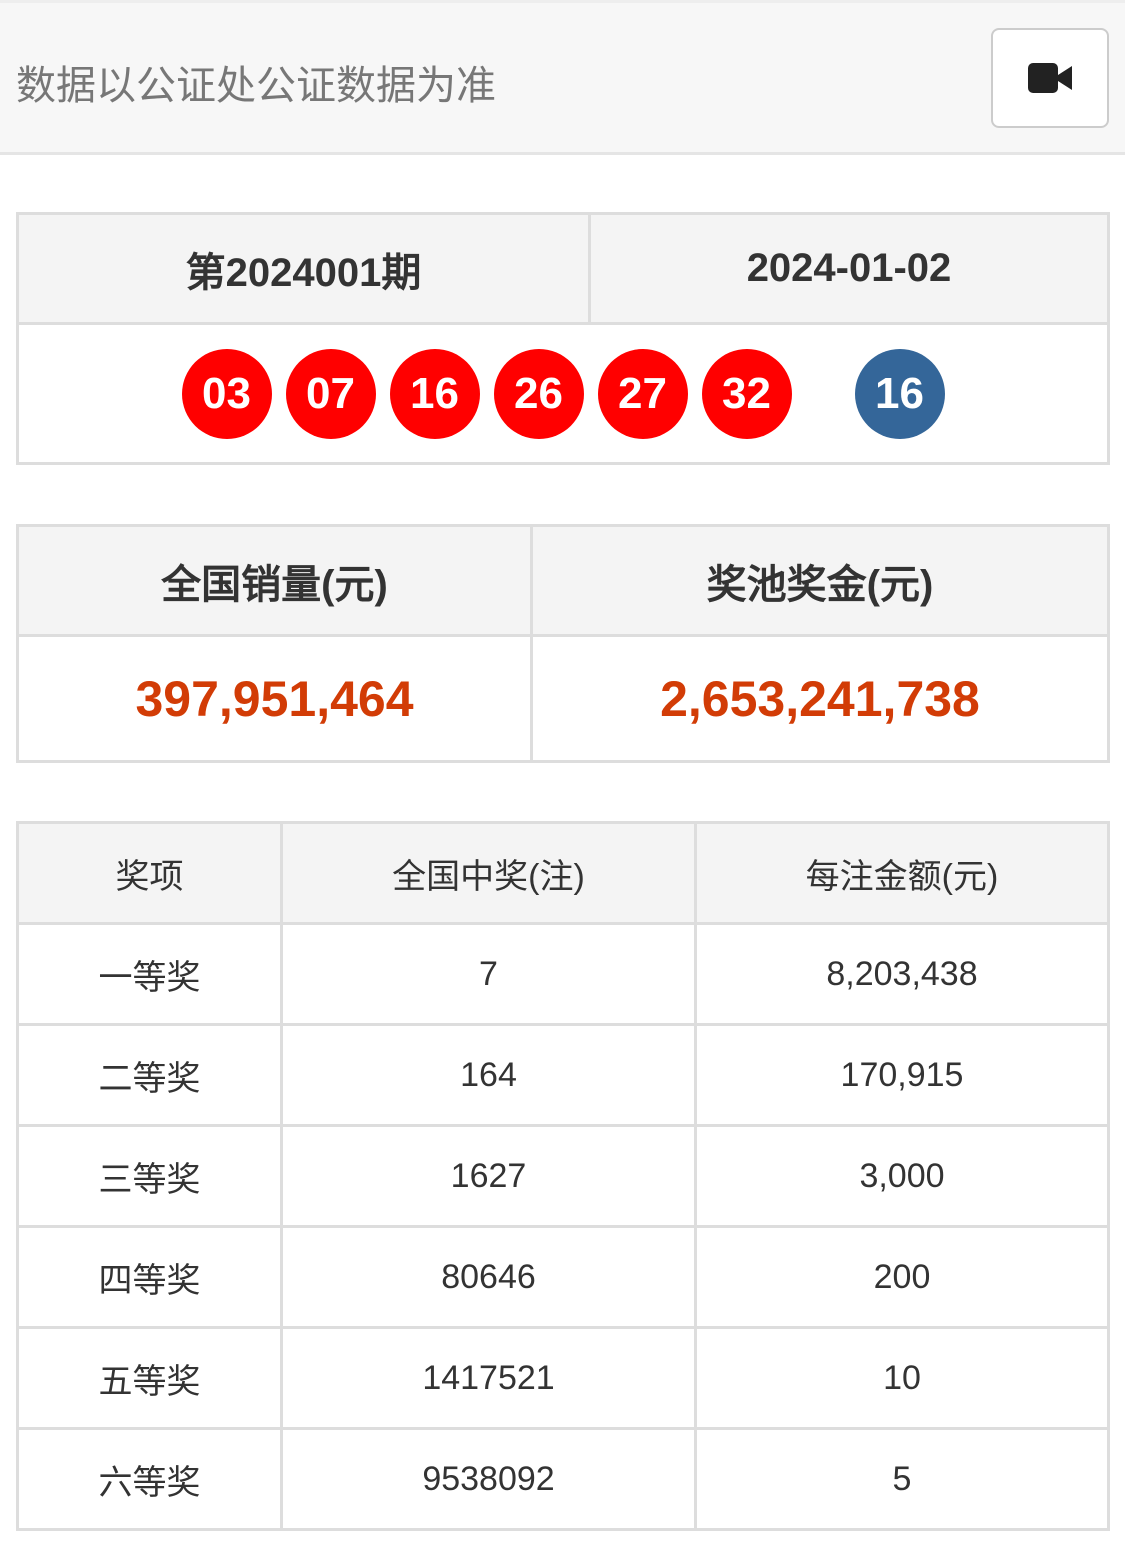 The image size is (1125, 1541). What do you see at coordinates (902, 974) in the screenshot?
I see `prize-amount: 8,203,438` at bounding box center [902, 974].